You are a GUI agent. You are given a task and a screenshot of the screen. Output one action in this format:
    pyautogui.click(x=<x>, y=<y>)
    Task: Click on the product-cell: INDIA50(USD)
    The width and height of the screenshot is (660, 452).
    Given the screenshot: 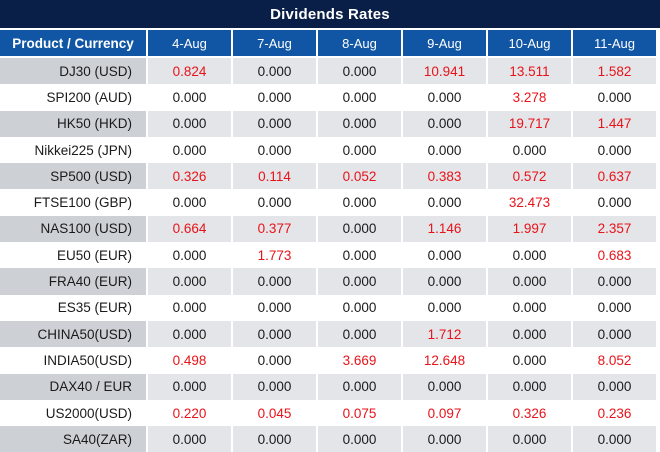 What is the action you would take?
    pyautogui.click(x=74, y=360)
    